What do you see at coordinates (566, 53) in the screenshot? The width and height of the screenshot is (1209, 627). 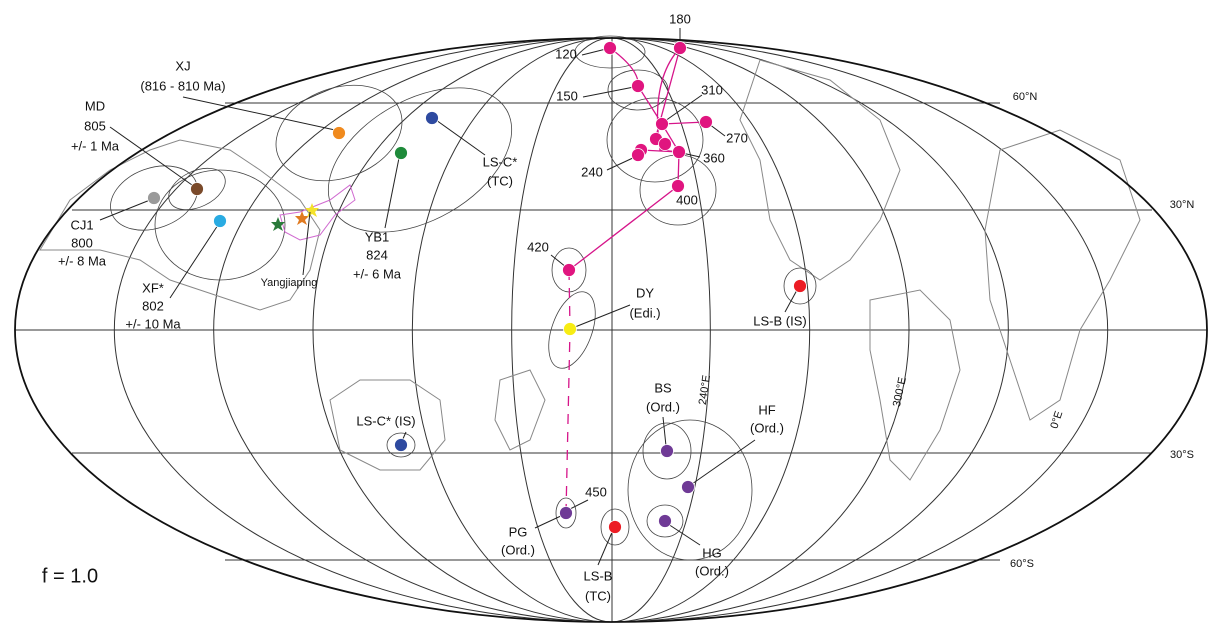 I see `age-label: 120` at bounding box center [566, 53].